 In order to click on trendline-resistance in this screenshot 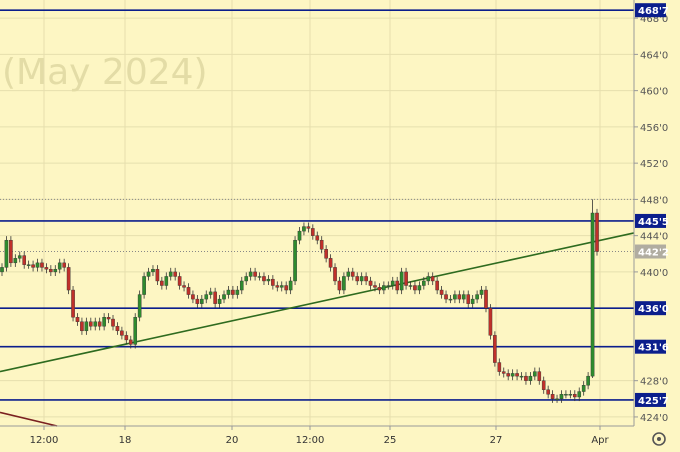, I will do `click(29, 419)`.